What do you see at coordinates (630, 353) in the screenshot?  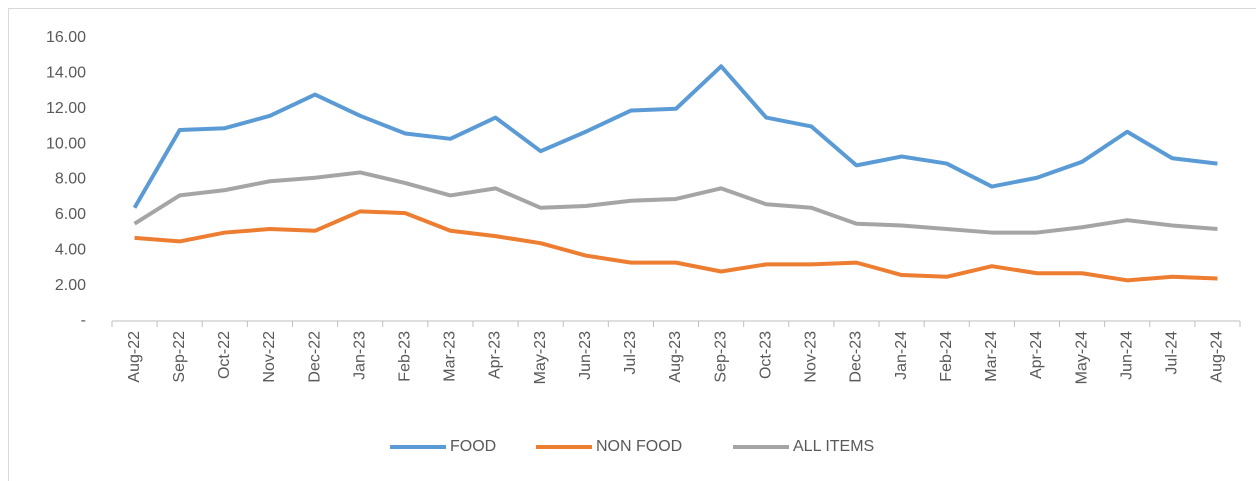 I see `x-tick-label: Jul-23` at bounding box center [630, 353].